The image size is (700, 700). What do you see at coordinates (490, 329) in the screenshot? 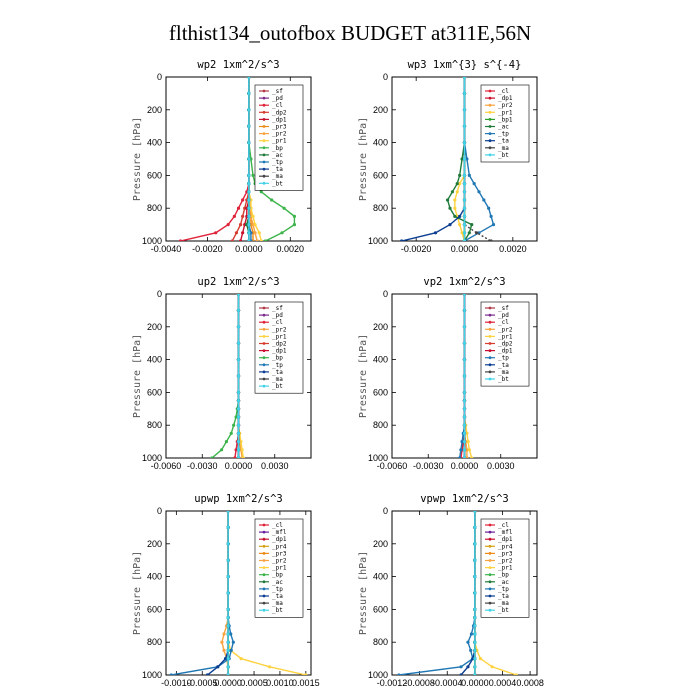
I see `legend-marker-_pr2` at bounding box center [490, 329].